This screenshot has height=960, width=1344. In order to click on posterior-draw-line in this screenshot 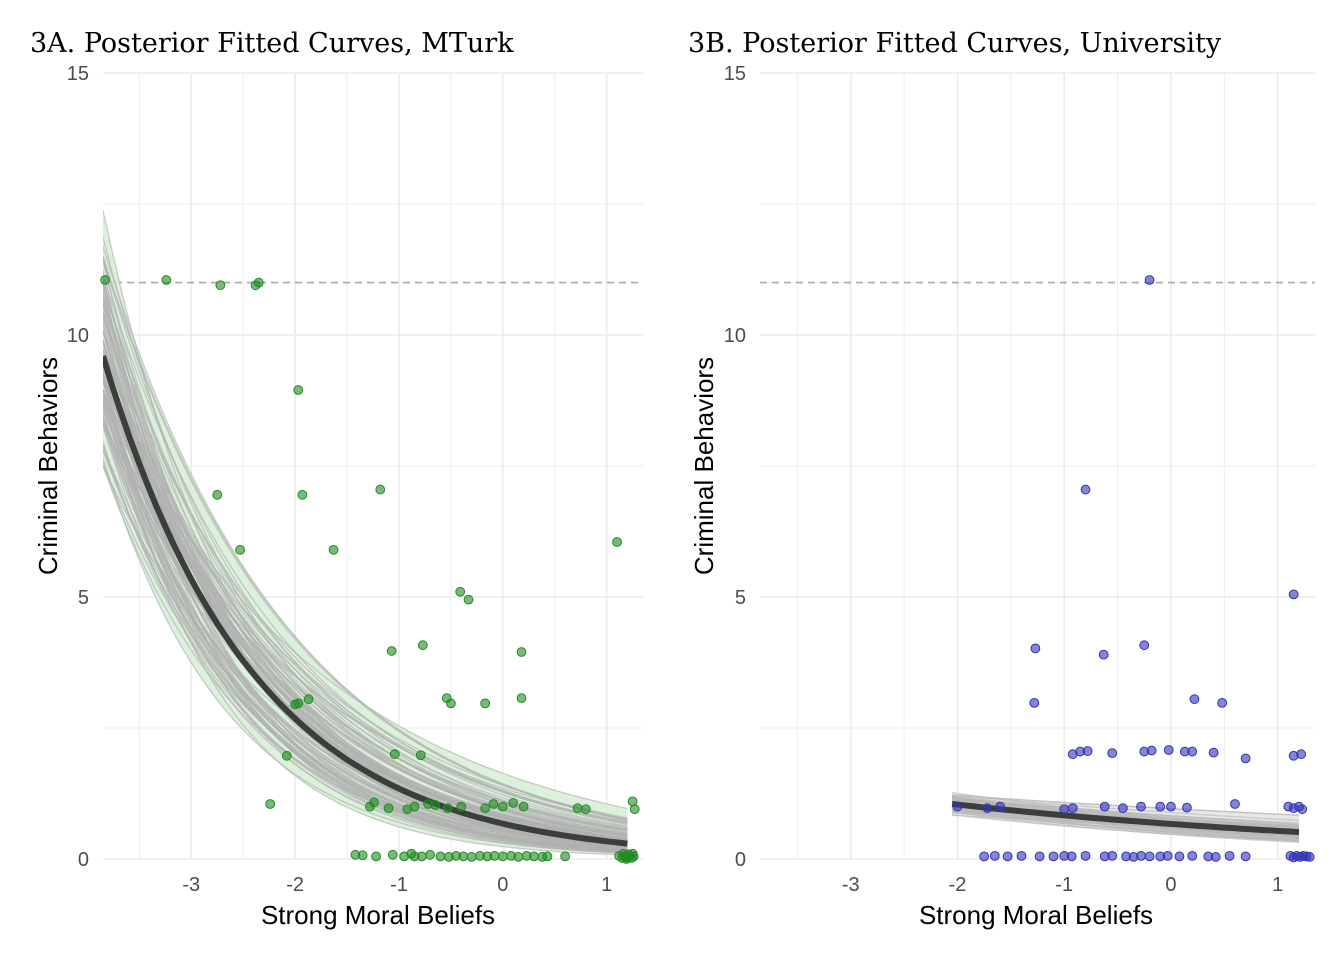, I will do `click(1126, 825)`.